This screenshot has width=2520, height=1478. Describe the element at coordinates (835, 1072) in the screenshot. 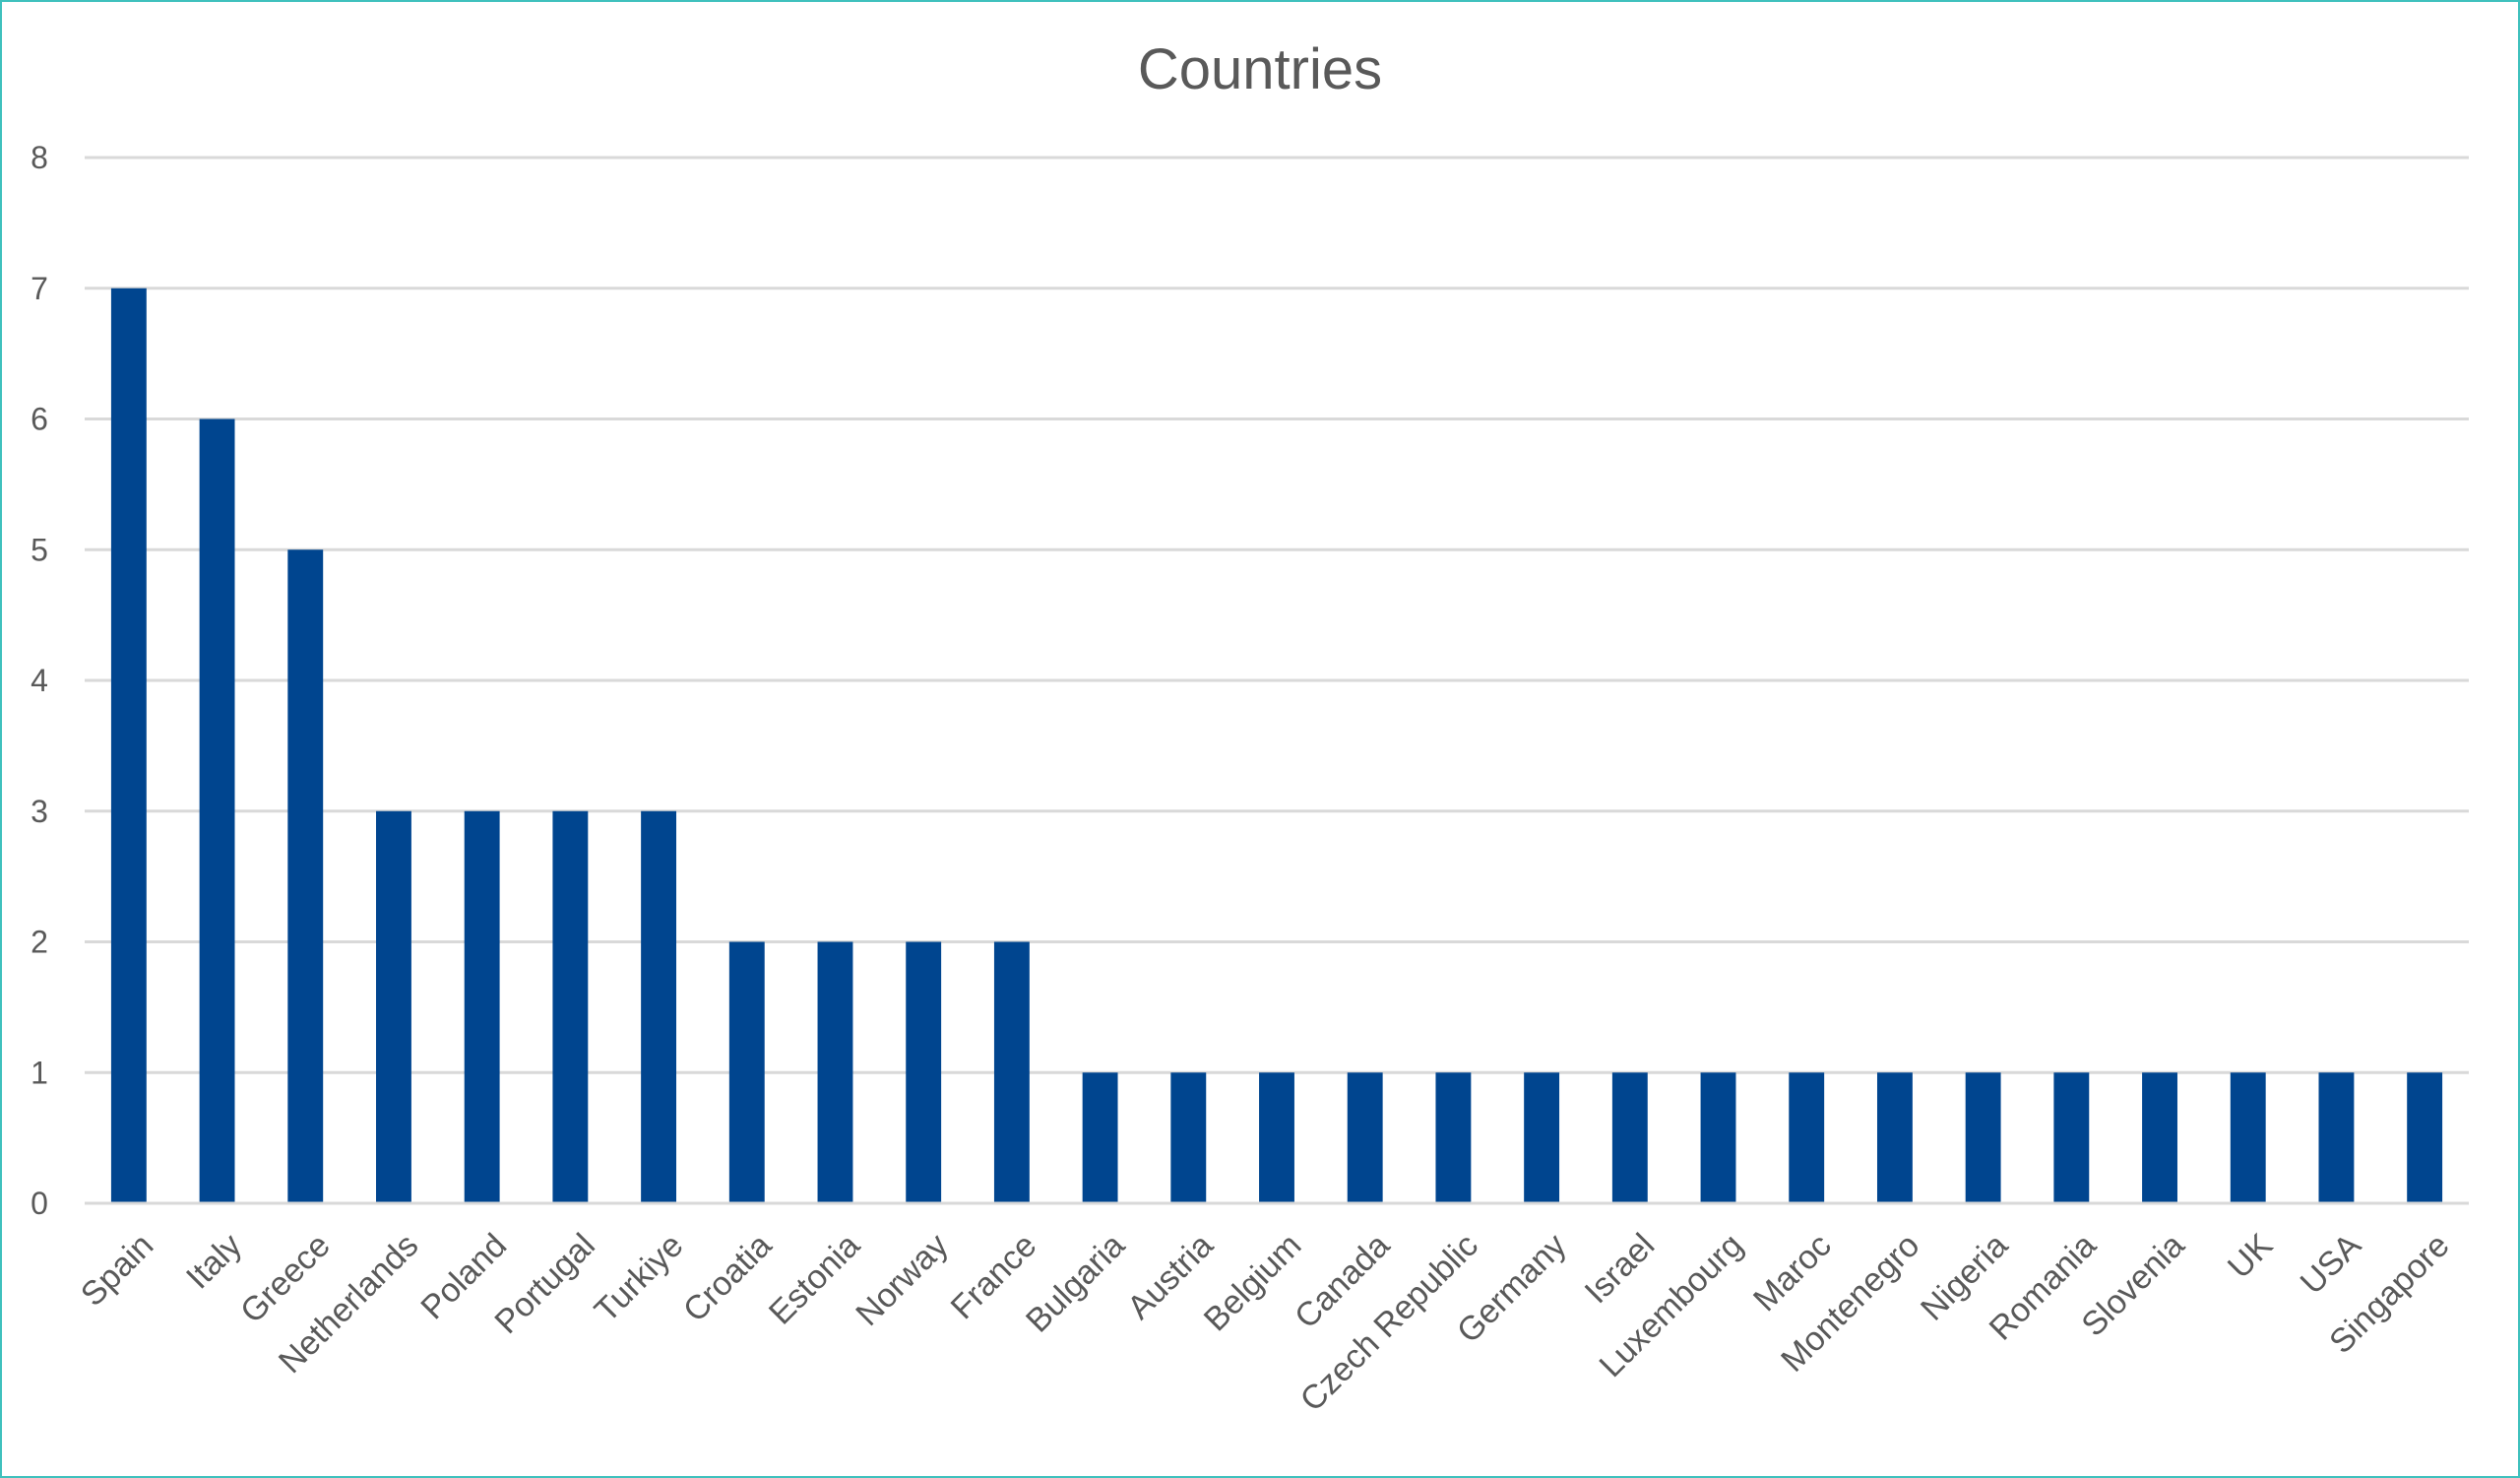

I see `bar-estonia` at that location.